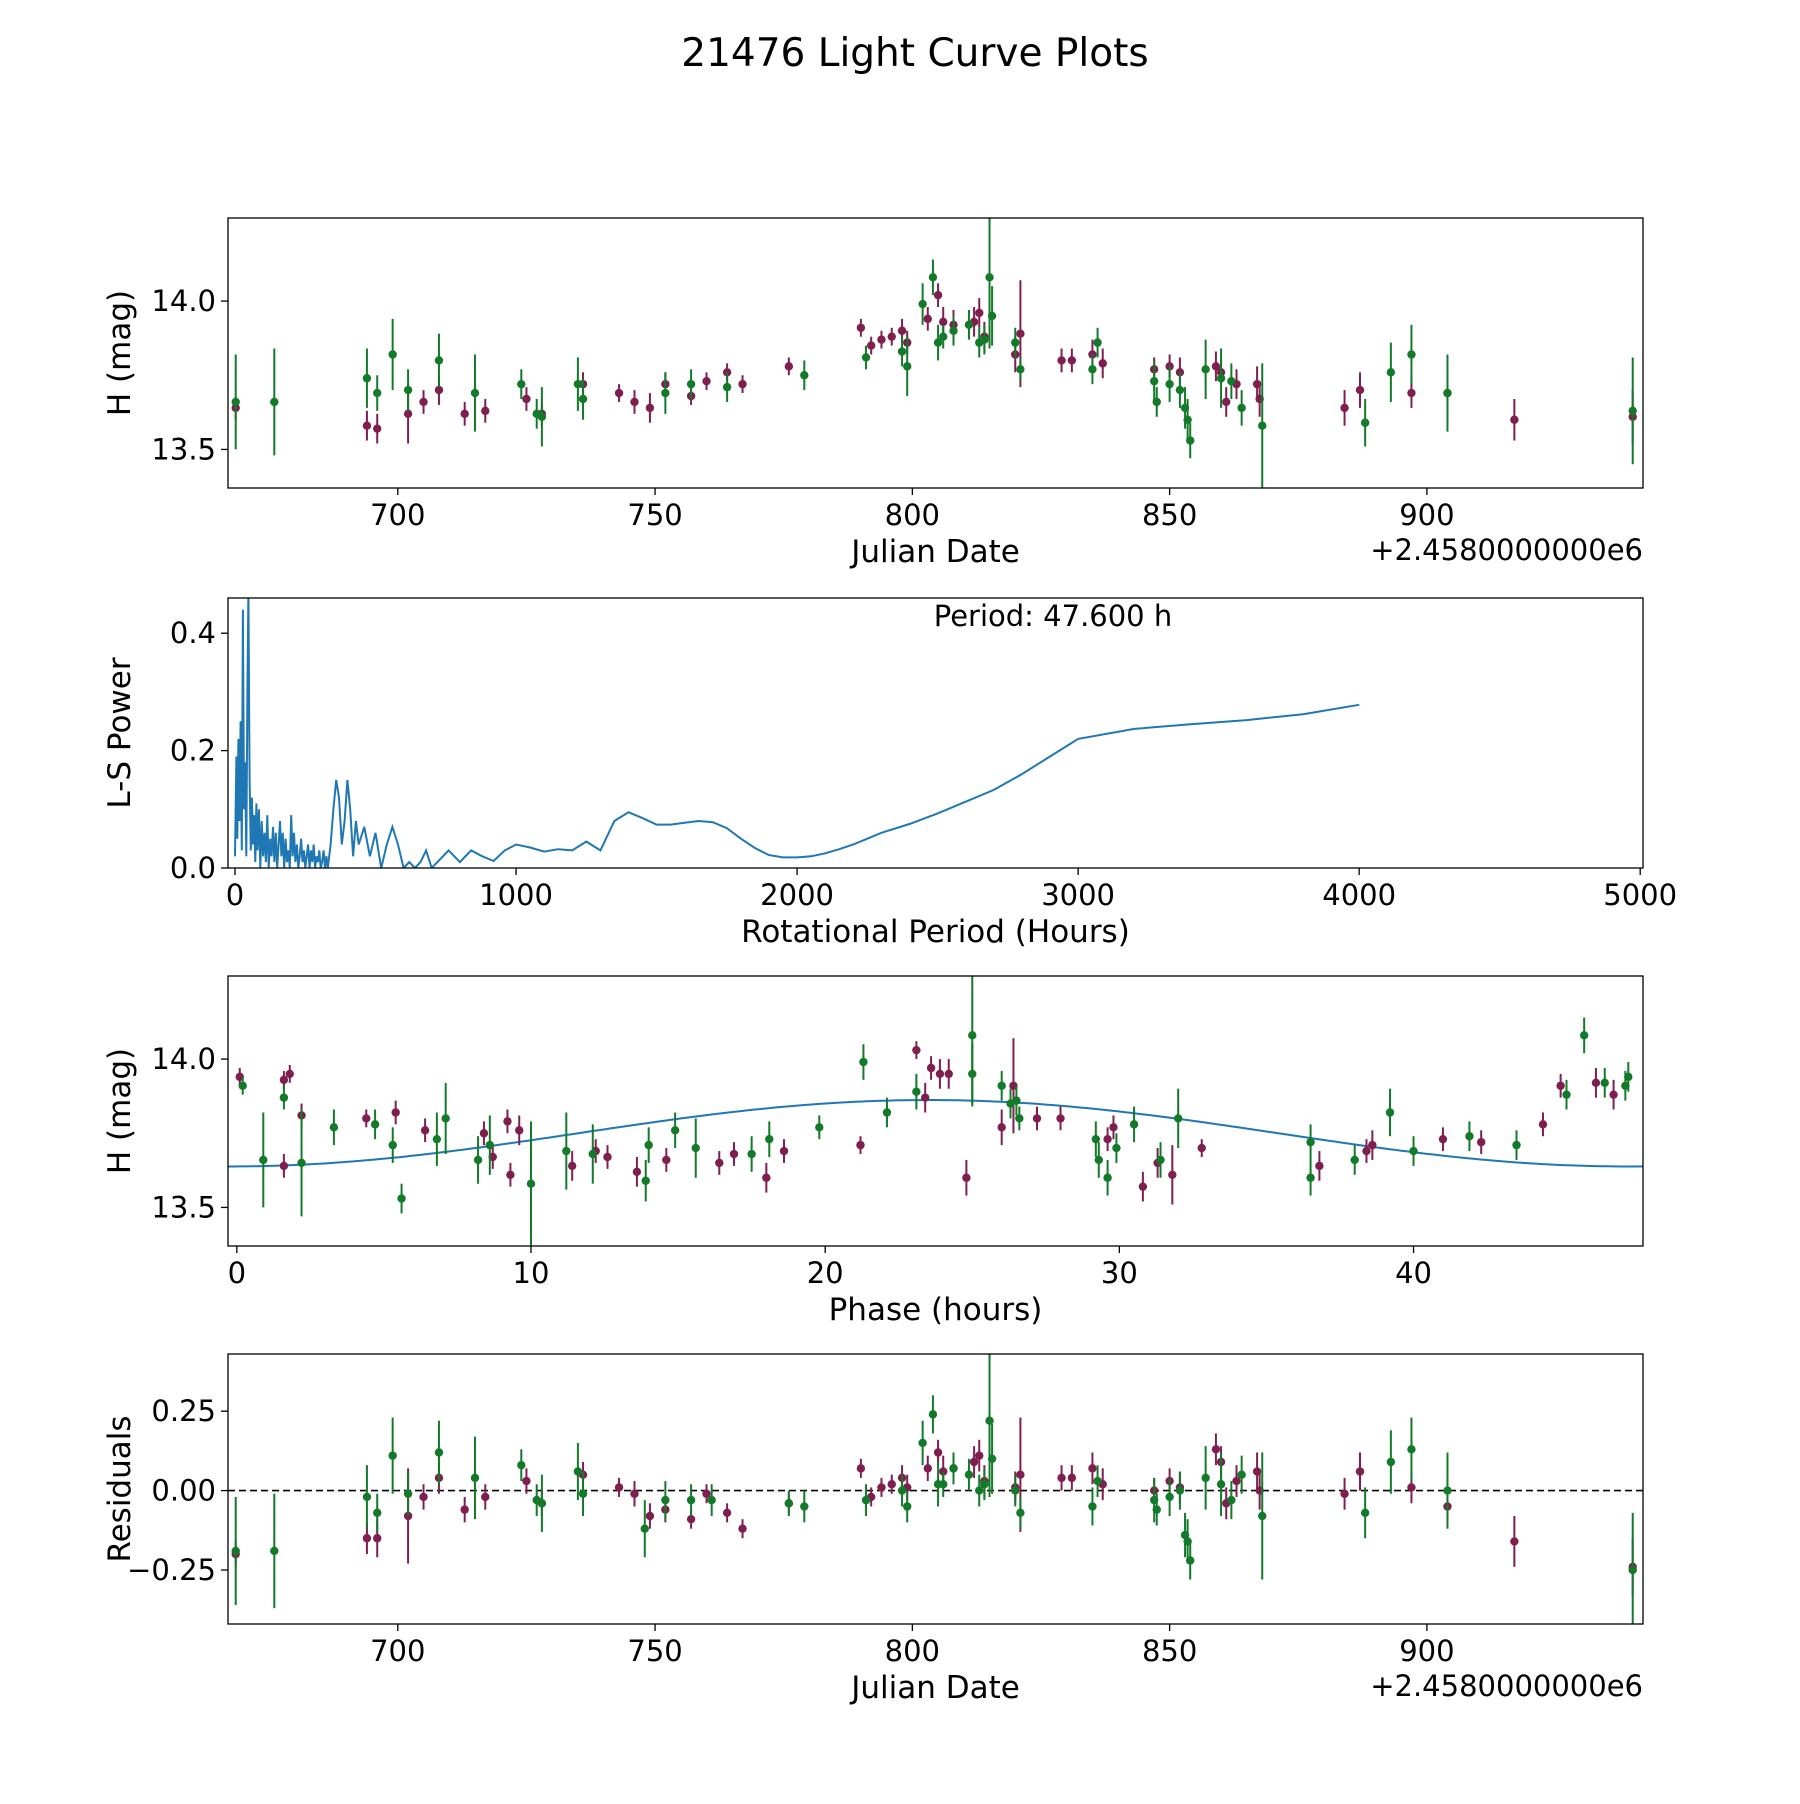 Image resolution: width=1800 pixels, height=1804 pixels. Describe the element at coordinates (934, 1688) in the screenshot. I see `x-axis-label: Julian Date` at that location.